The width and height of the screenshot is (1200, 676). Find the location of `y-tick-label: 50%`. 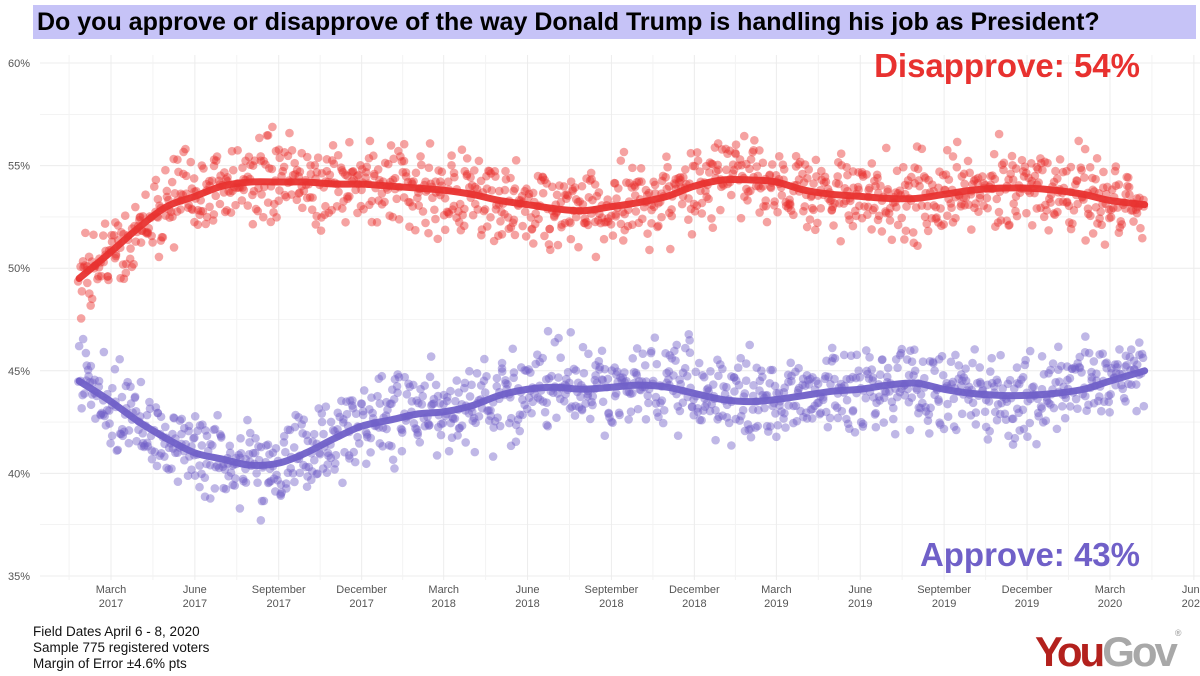

y-tick-label: 50% is located at coordinates (19, 269).